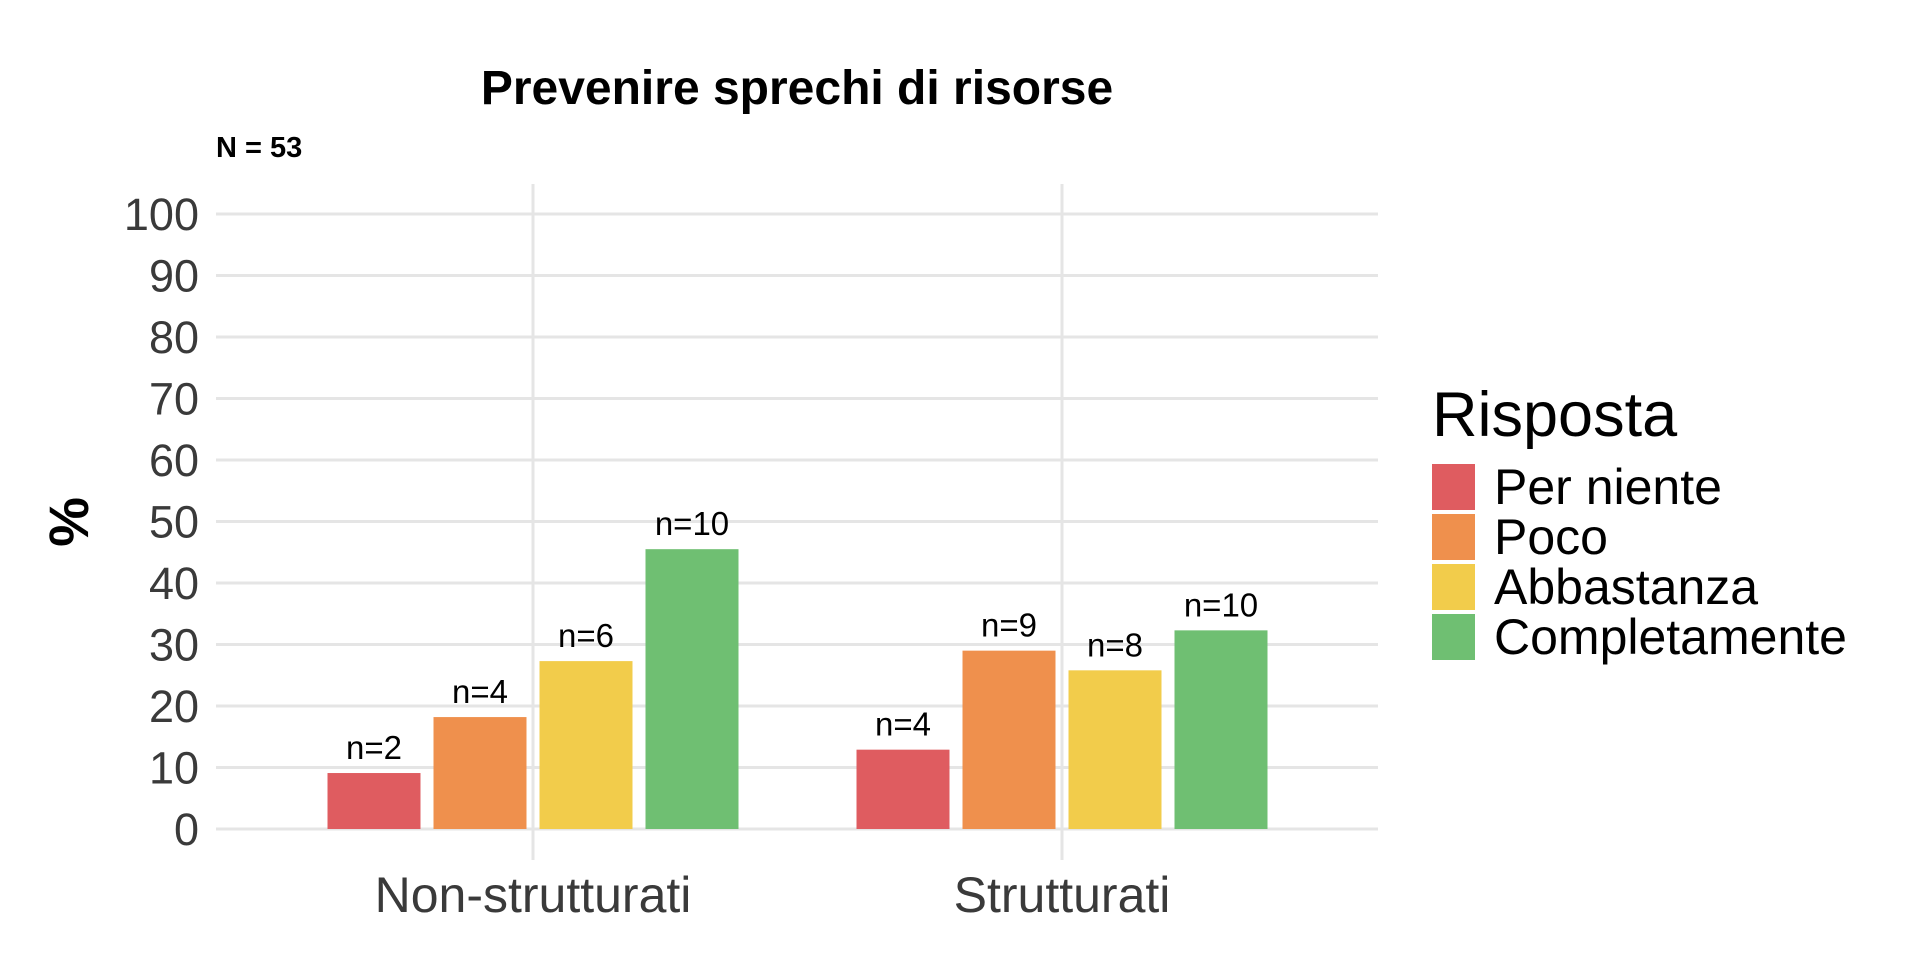 This screenshot has height=960, width=1920. Describe the element at coordinates (174, 768) in the screenshot. I see `y-tick-label: 10` at that location.